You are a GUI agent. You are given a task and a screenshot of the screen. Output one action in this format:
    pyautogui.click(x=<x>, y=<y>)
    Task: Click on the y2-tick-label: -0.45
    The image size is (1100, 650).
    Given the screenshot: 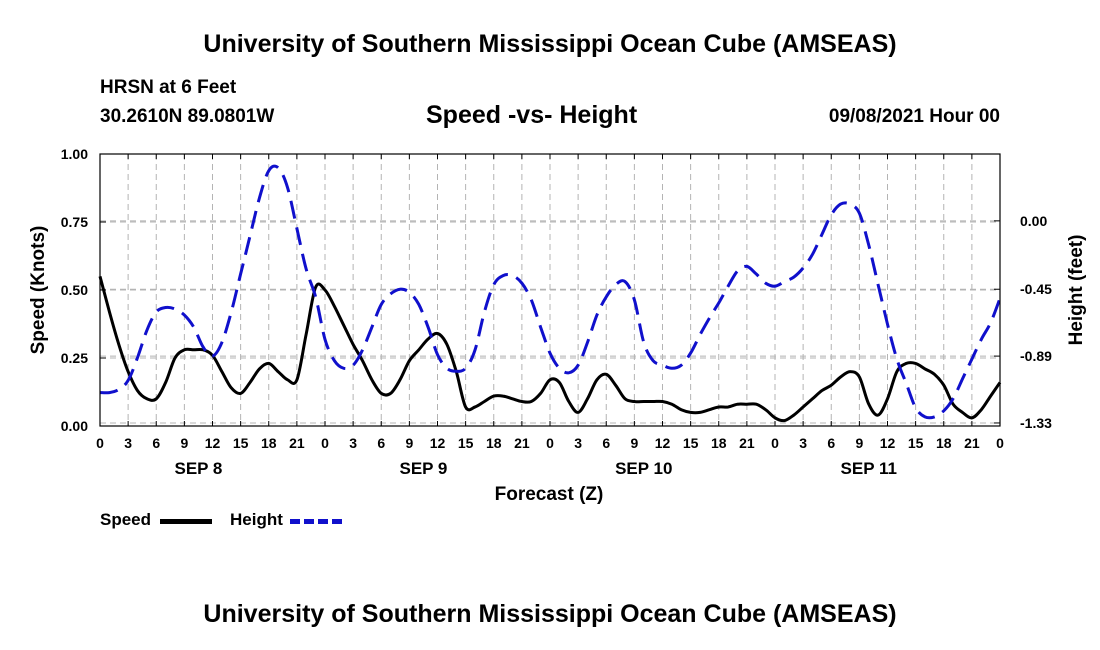 What is the action you would take?
    pyautogui.click(x=1036, y=289)
    